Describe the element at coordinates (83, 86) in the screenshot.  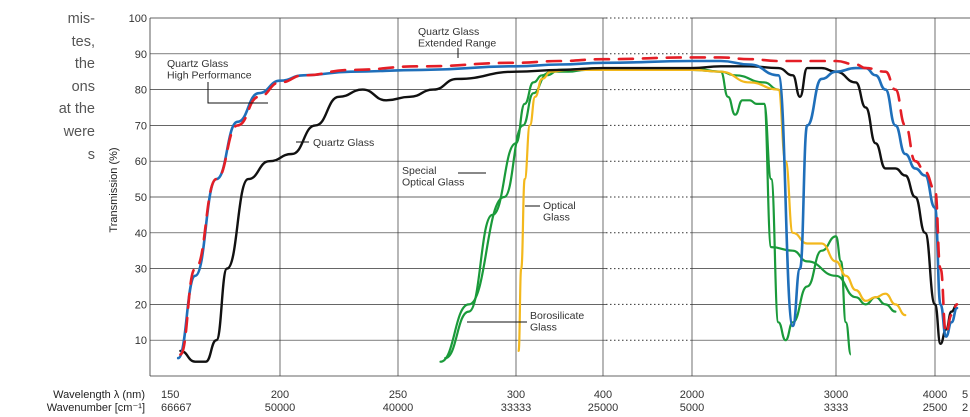
I see `side-text-line: ons` at that location.